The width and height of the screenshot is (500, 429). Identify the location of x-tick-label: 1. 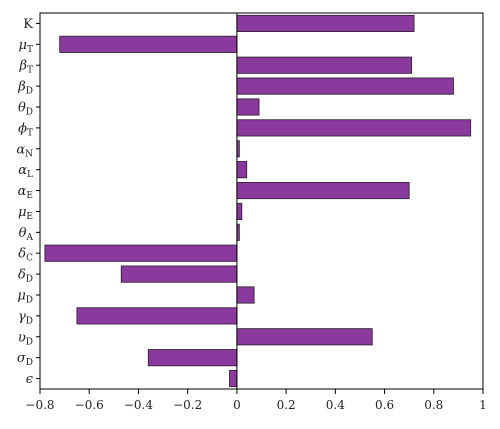
(483, 405).